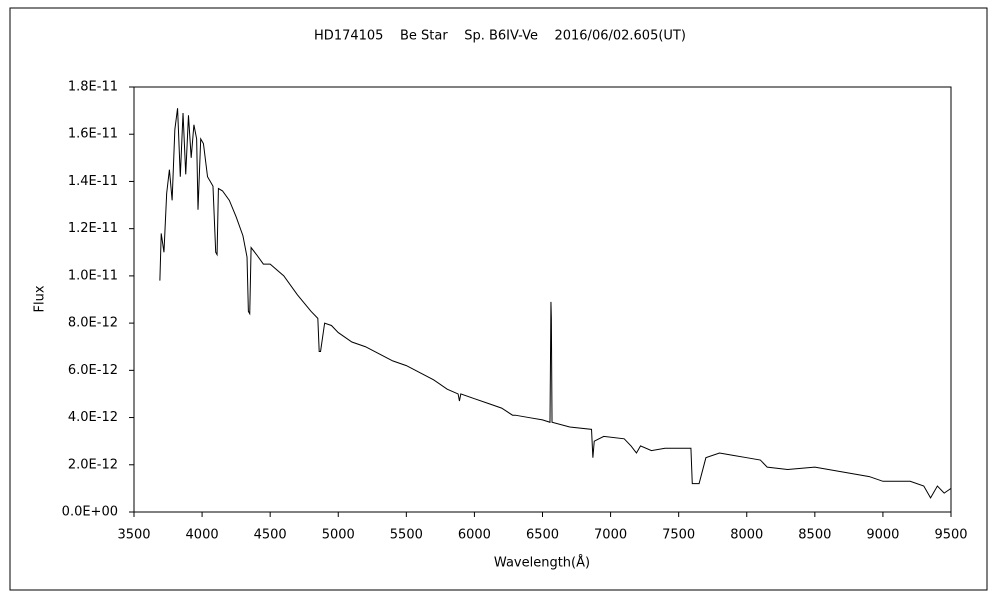 Image resolution: width=1000 pixels, height=604 pixels. Describe the element at coordinates (93, 370) in the screenshot. I see `y-tick-label: 6.0E-12` at that location.